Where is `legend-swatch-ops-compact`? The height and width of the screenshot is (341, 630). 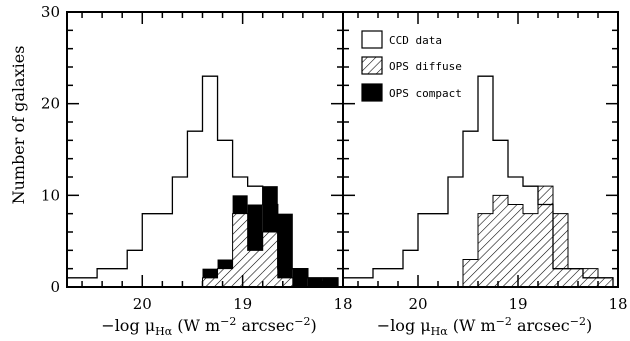
legend-swatch-ops-compact is located at coordinates (372, 92).